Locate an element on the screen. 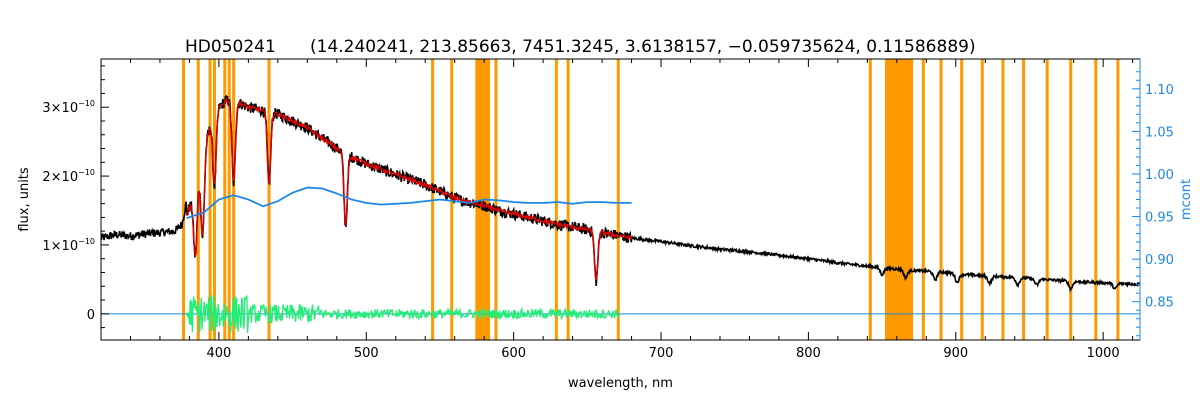 This screenshot has width=1200, height=400. y-tick-mantissa-2: 2×10 is located at coordinates (60, 177).